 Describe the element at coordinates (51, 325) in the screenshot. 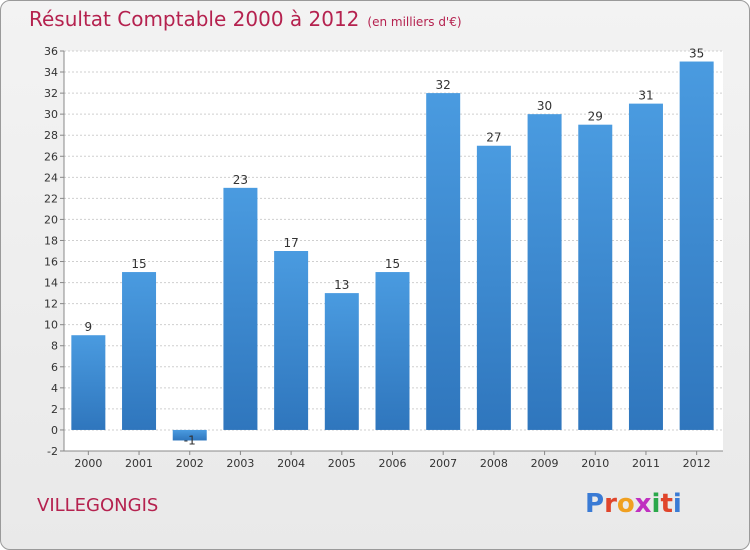

I see `y-tick-label: 10` at that location.